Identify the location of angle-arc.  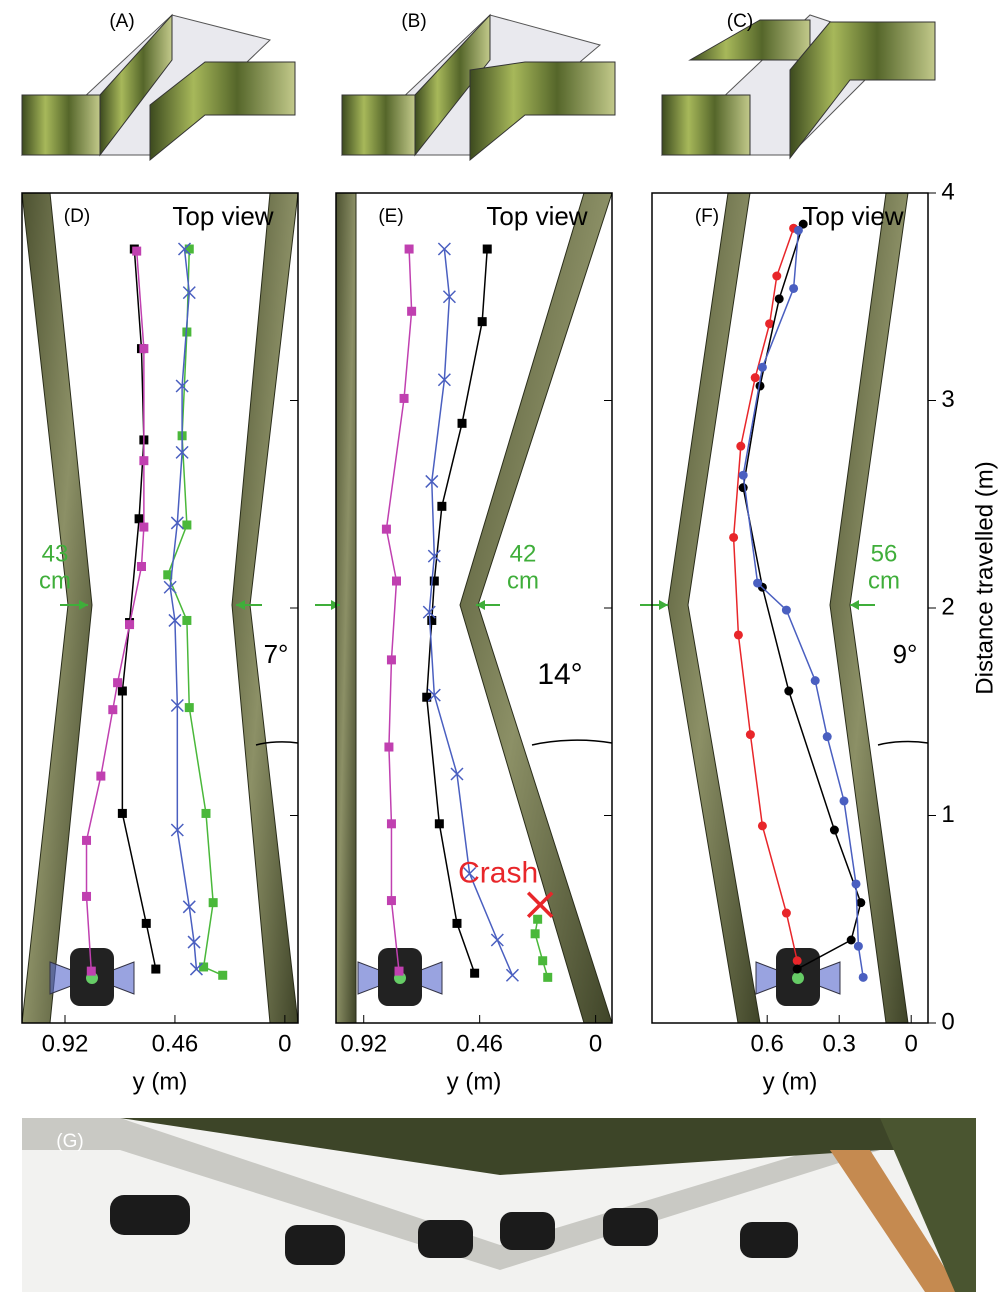
(903, 743).